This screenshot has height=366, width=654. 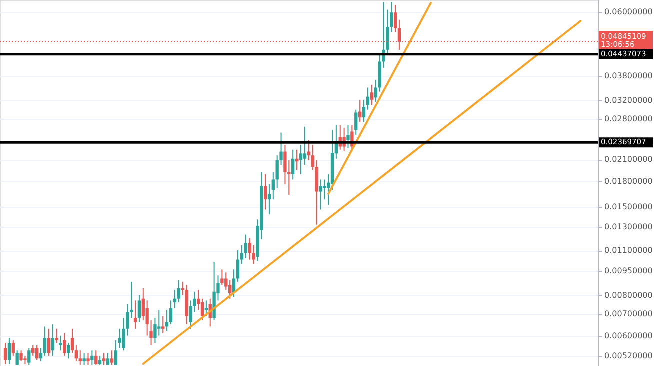 I want to click on y-tick-label: 0.02800000, so click(x=628, y=119).